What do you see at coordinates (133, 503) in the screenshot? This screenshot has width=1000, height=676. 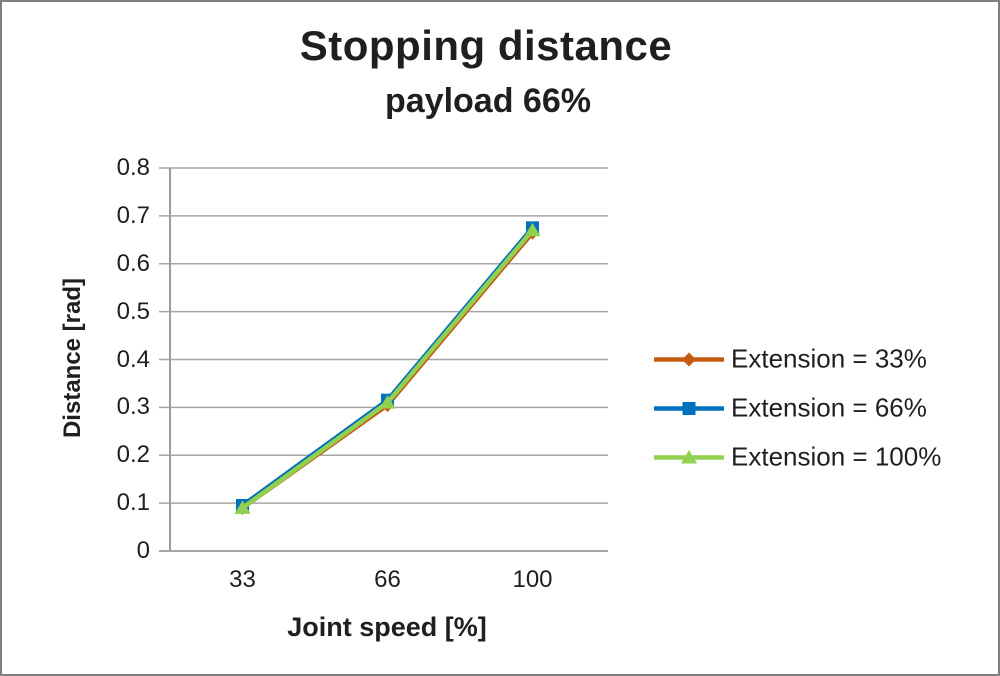 I see `y-tick-label: 0.1` at bounding box center [133, 503].